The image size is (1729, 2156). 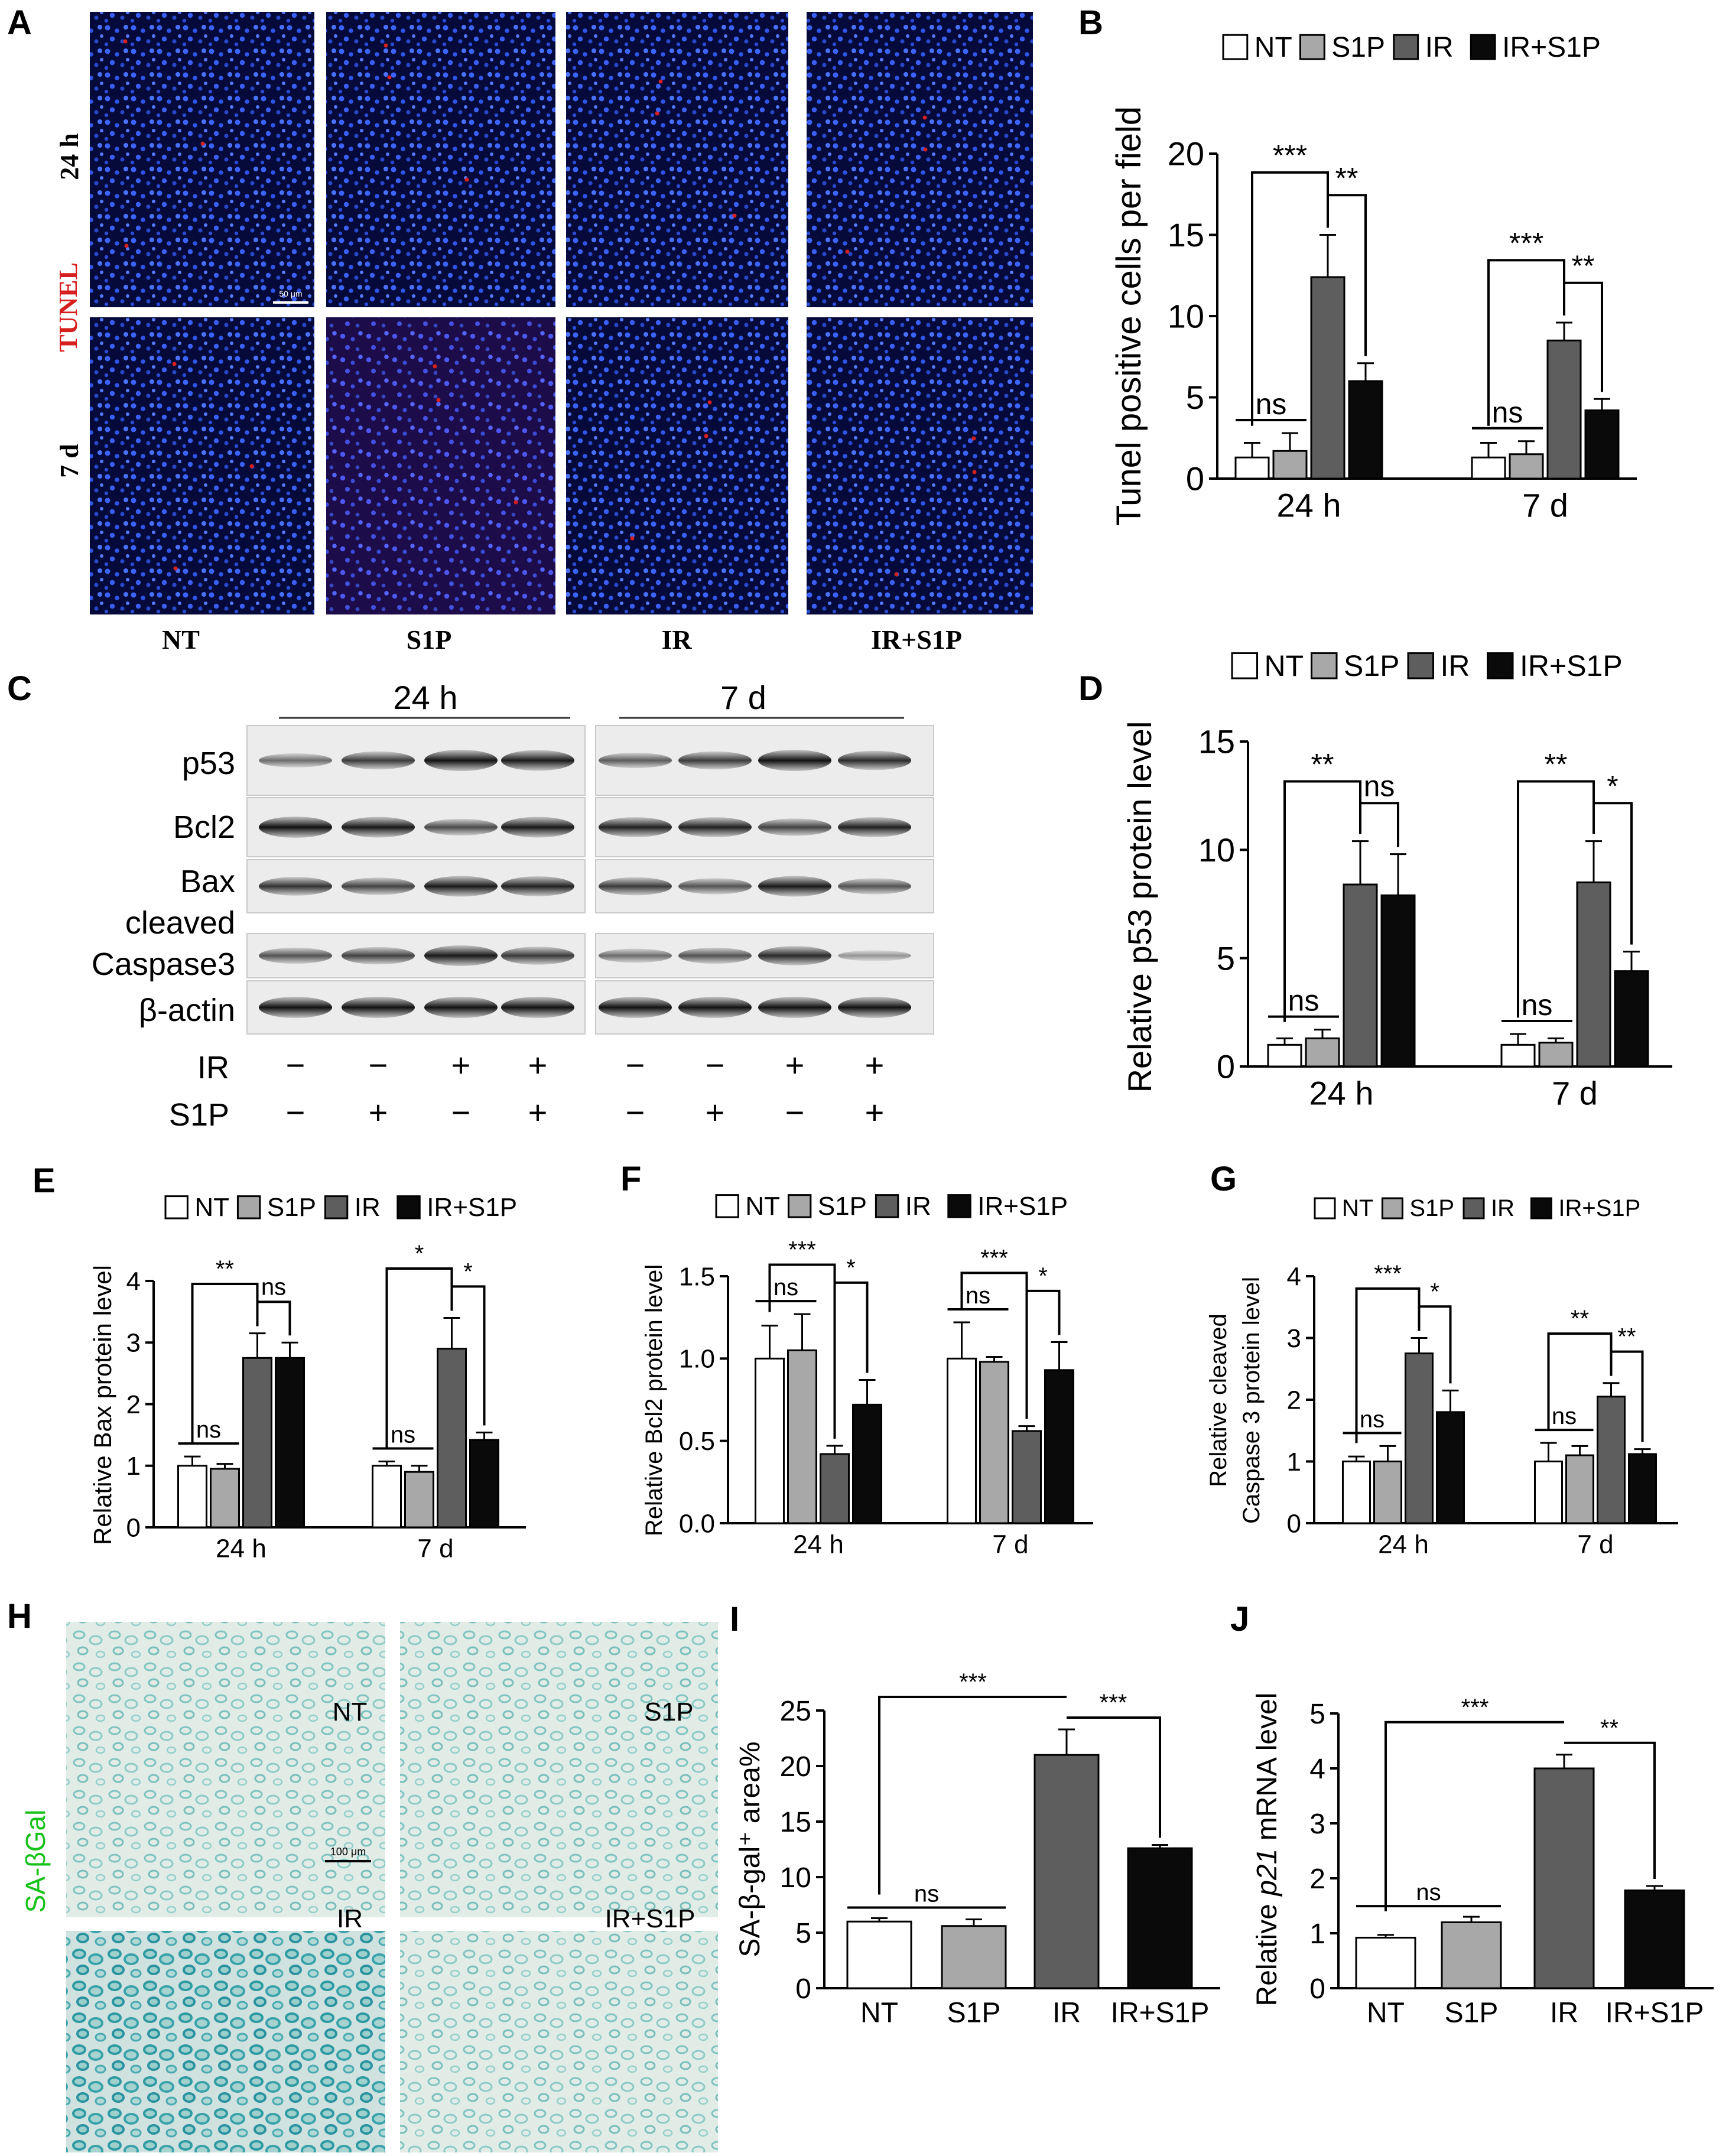 What do you see at coordinates (1090, 23) in the screenshot?
I see `panel-letter-b: B` at bounding box center [1090, 23].